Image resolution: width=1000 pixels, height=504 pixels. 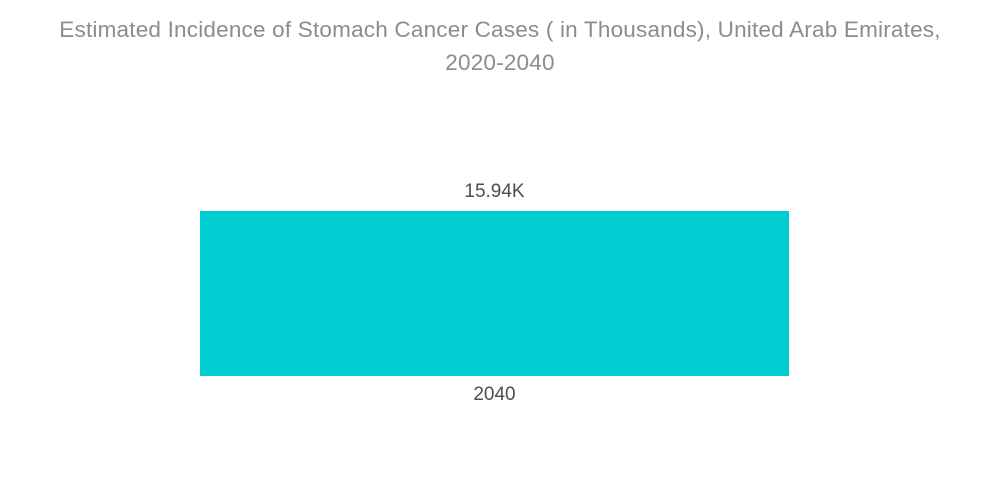 What do you see at coordinates (494, 394) in the screenshot?
I see `x-axis-label-2040: 2040` at bounding box center [494, 394].